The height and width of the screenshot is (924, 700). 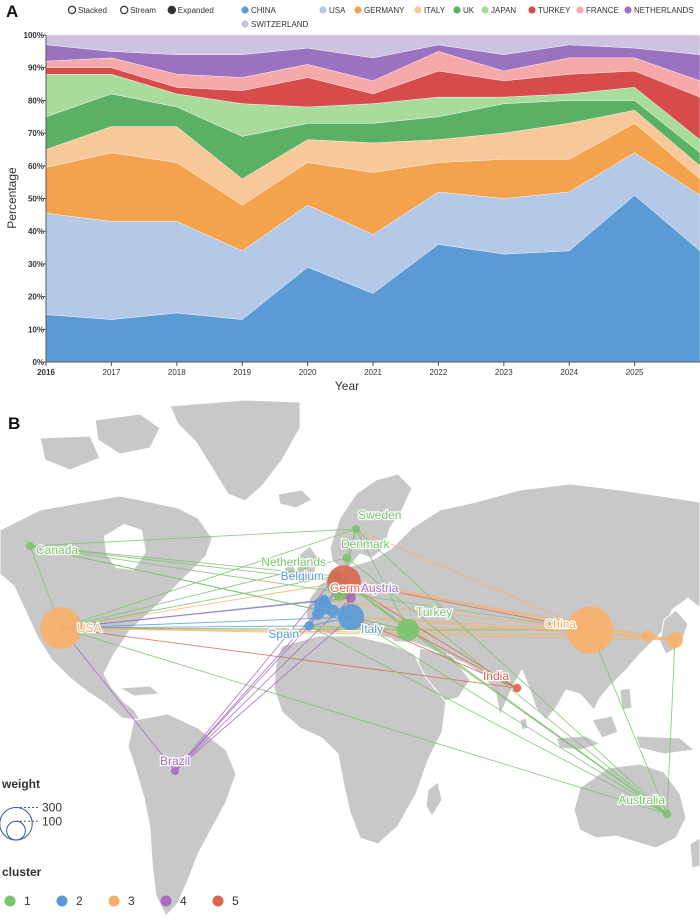 What do you see at coordinates (347, 386) in the screenshot?
I see `x-axis-title: Year` at bounding box center [347, 386].